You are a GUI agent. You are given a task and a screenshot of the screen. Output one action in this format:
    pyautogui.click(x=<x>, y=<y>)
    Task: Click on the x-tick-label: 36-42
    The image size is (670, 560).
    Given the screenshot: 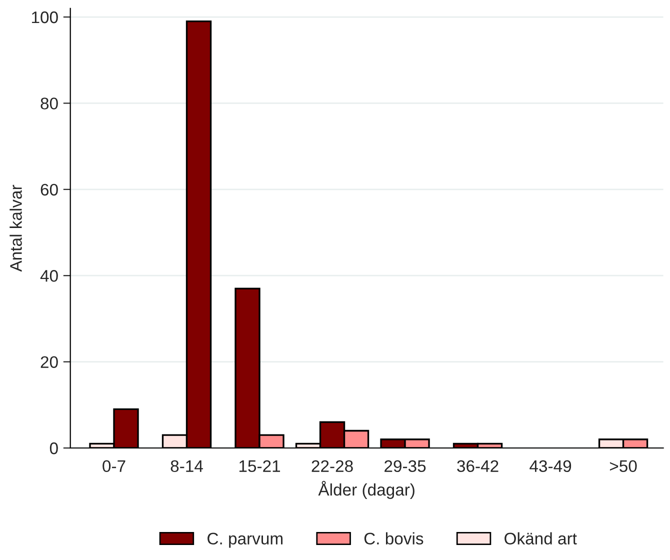 What is the action you would take?
    pyautogui.click(x=477, y=466)
    